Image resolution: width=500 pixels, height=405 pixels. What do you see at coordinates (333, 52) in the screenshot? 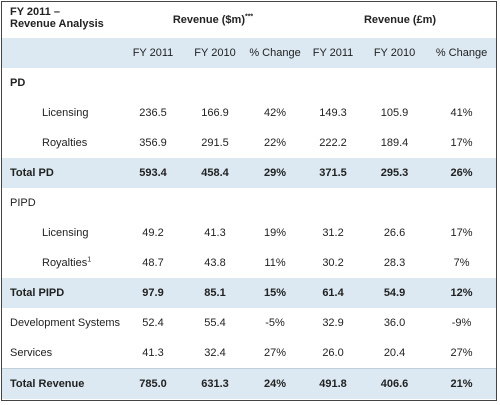
I see `column-header-gbp-fy2011: FY 2011` at bounding box center [333, 52].